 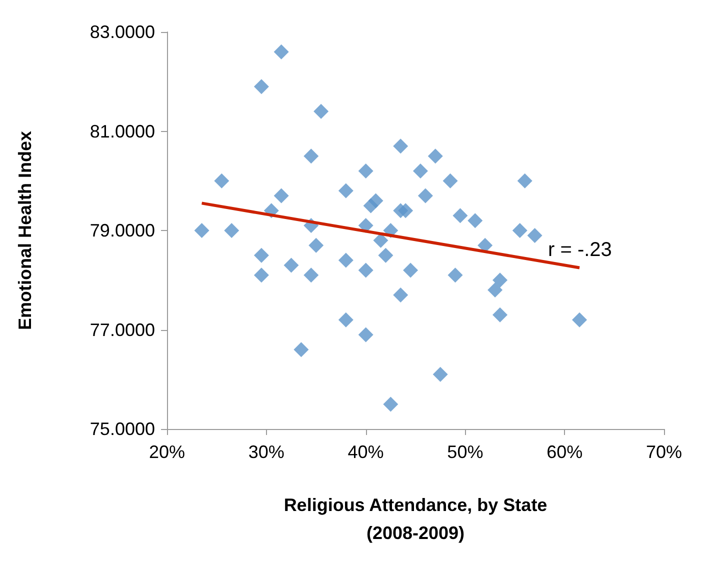 I want to click on y-tick-label: 77.0000, so click(x=122, y=330).